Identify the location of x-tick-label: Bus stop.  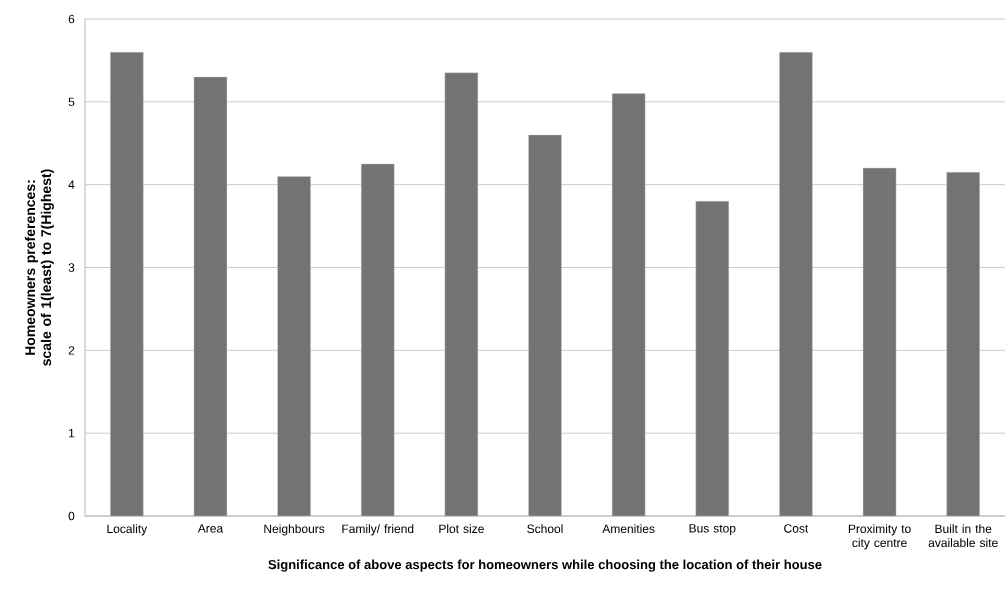
(712, 529).